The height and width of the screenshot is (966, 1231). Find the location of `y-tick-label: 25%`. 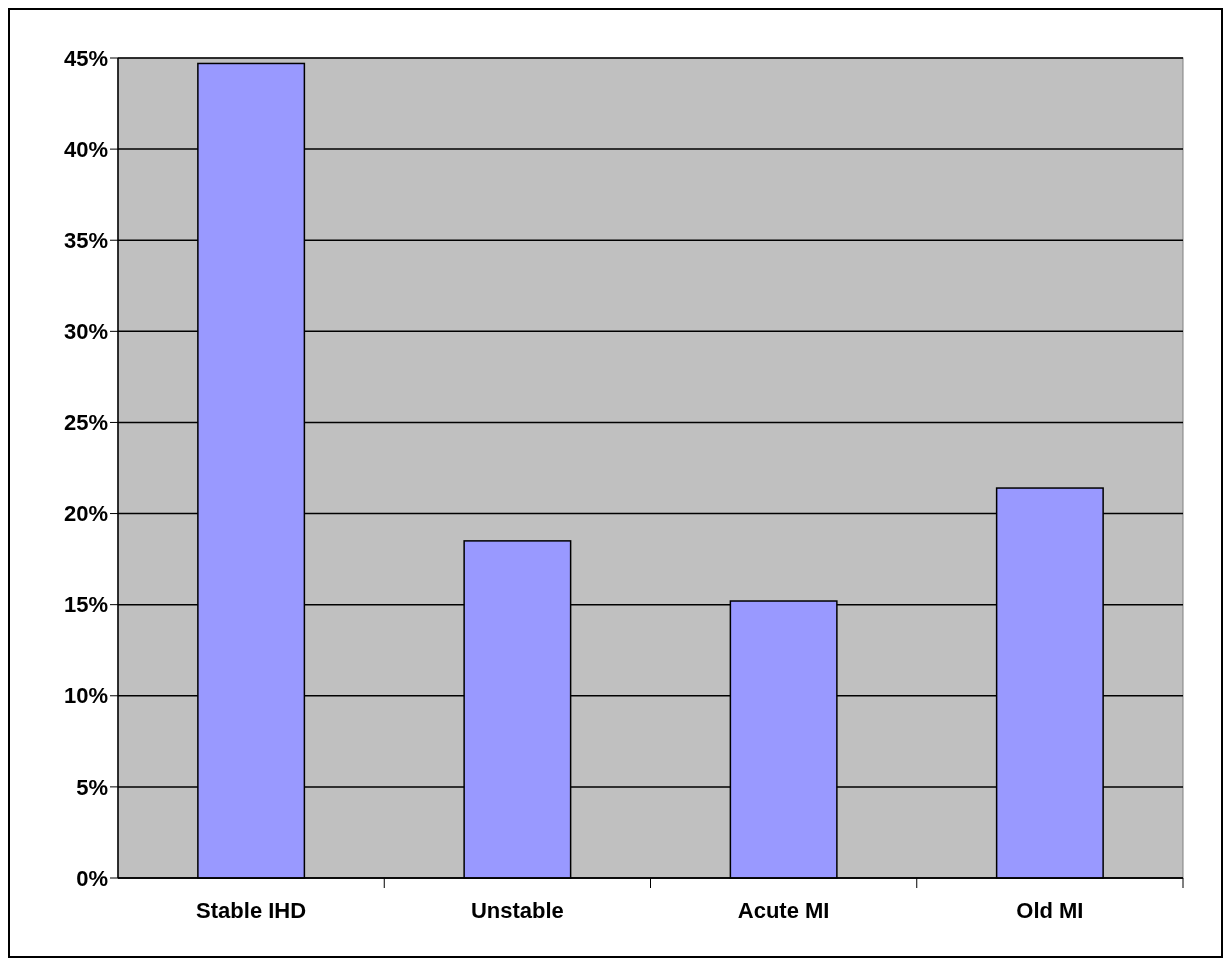

y-tick-label: 25% is located at coordinates (85, 423).